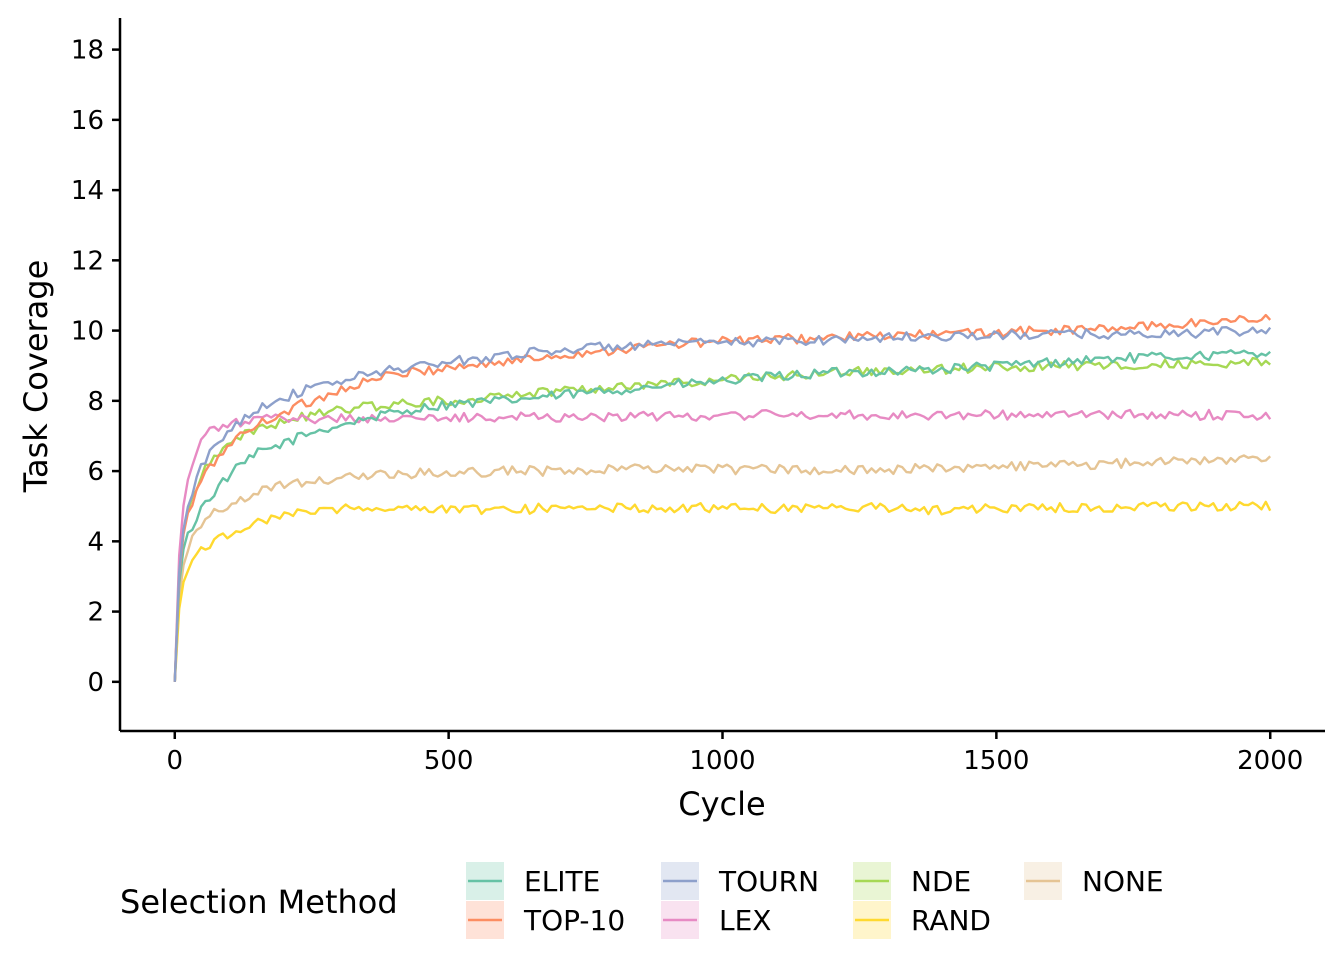  Describe the element at coordinates (259, 902) in the screenshot. I see `legend-title: Selection Method` at that location.